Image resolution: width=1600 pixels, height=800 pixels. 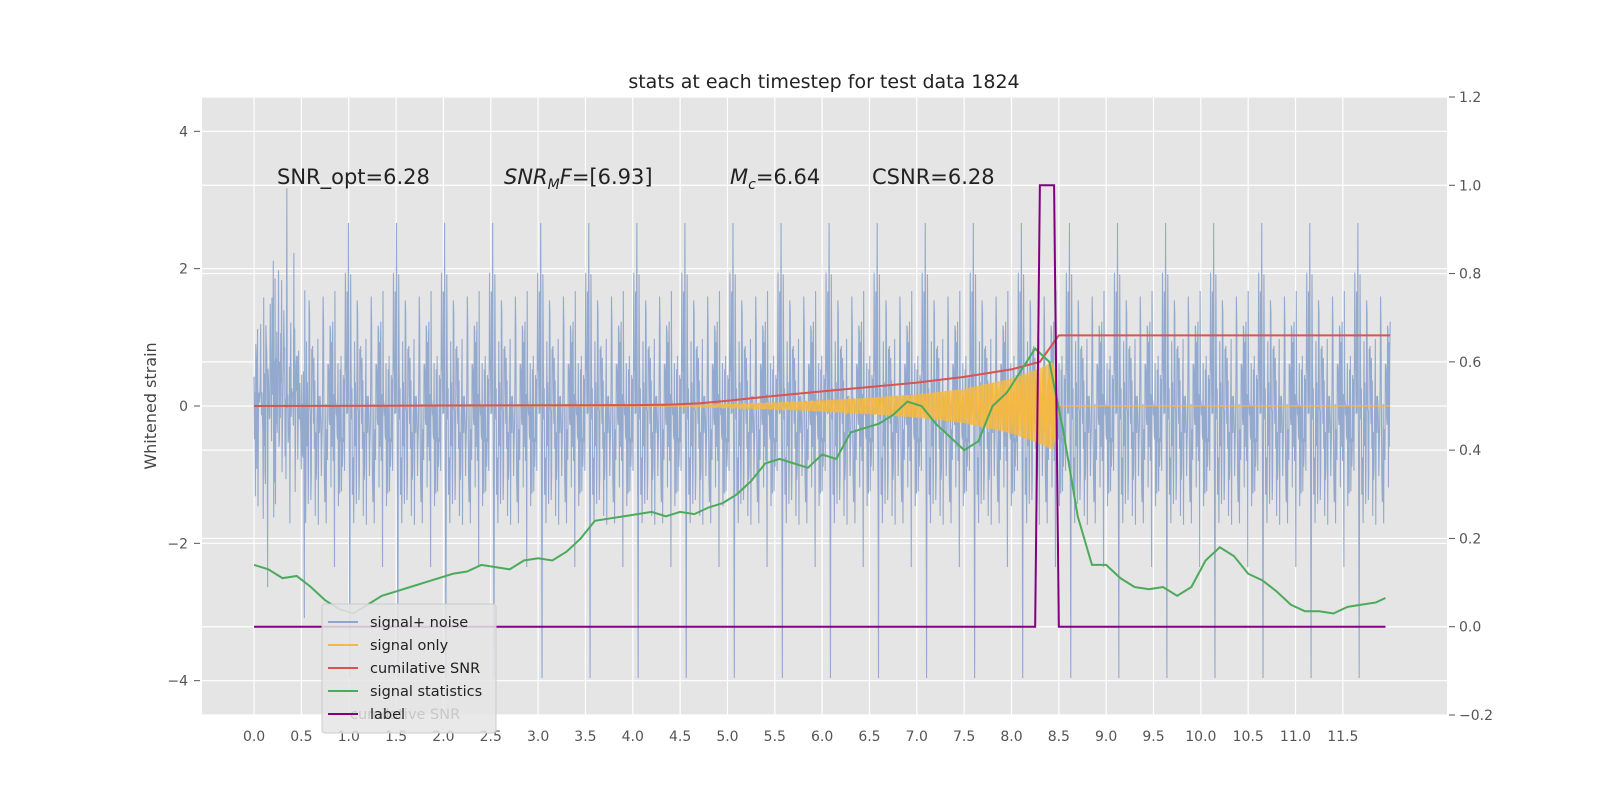 What do you see at coordinates (177, 544) in the screenshot?
I see `y-tick-label: −2` at bounding box center [177, 544].